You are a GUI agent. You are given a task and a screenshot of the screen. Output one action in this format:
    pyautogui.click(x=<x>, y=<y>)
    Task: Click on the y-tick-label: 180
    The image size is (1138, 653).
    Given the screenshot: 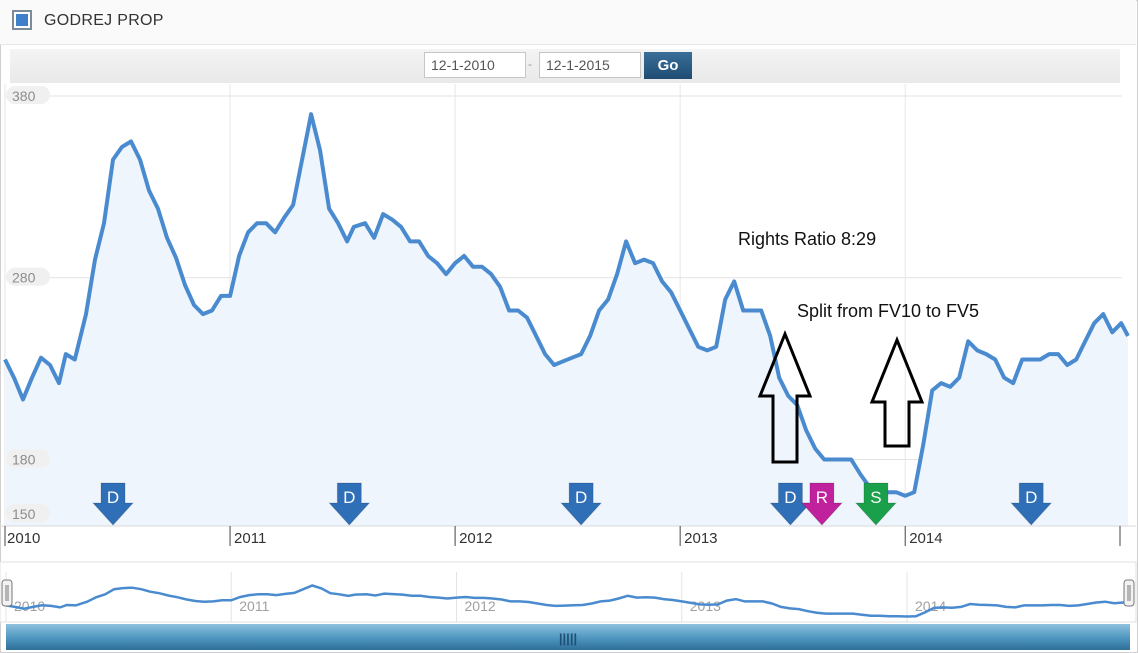 What is the action you would take?
    pyautogui.click(x=24, y=459)
    